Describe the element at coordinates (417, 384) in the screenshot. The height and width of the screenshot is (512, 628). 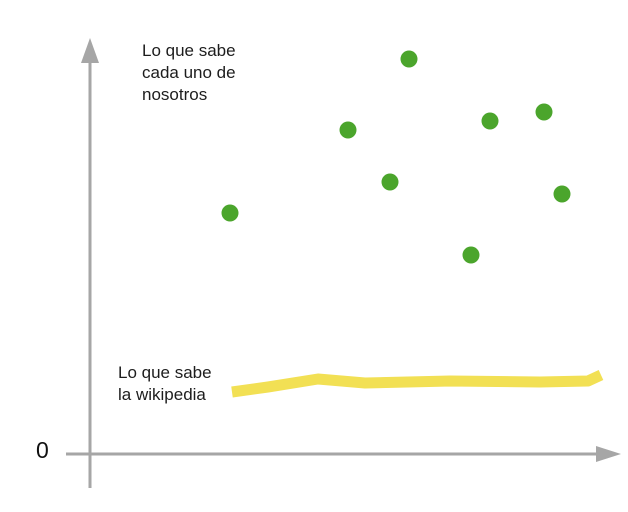
I see `wikipedia-knowledge-line` at that location.